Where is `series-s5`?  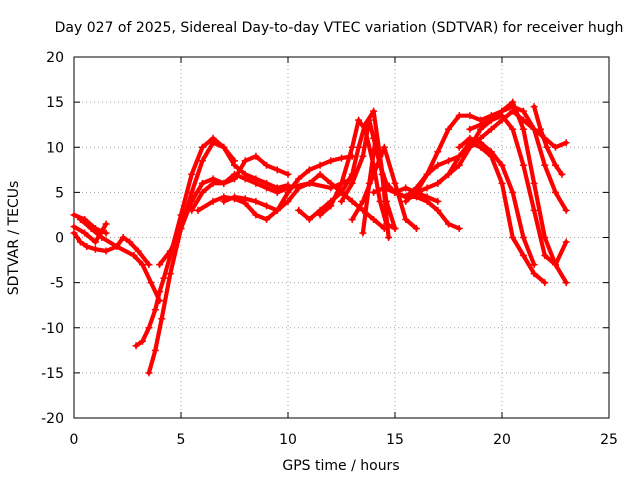 series-s5 is located at coordinates (185, 242).